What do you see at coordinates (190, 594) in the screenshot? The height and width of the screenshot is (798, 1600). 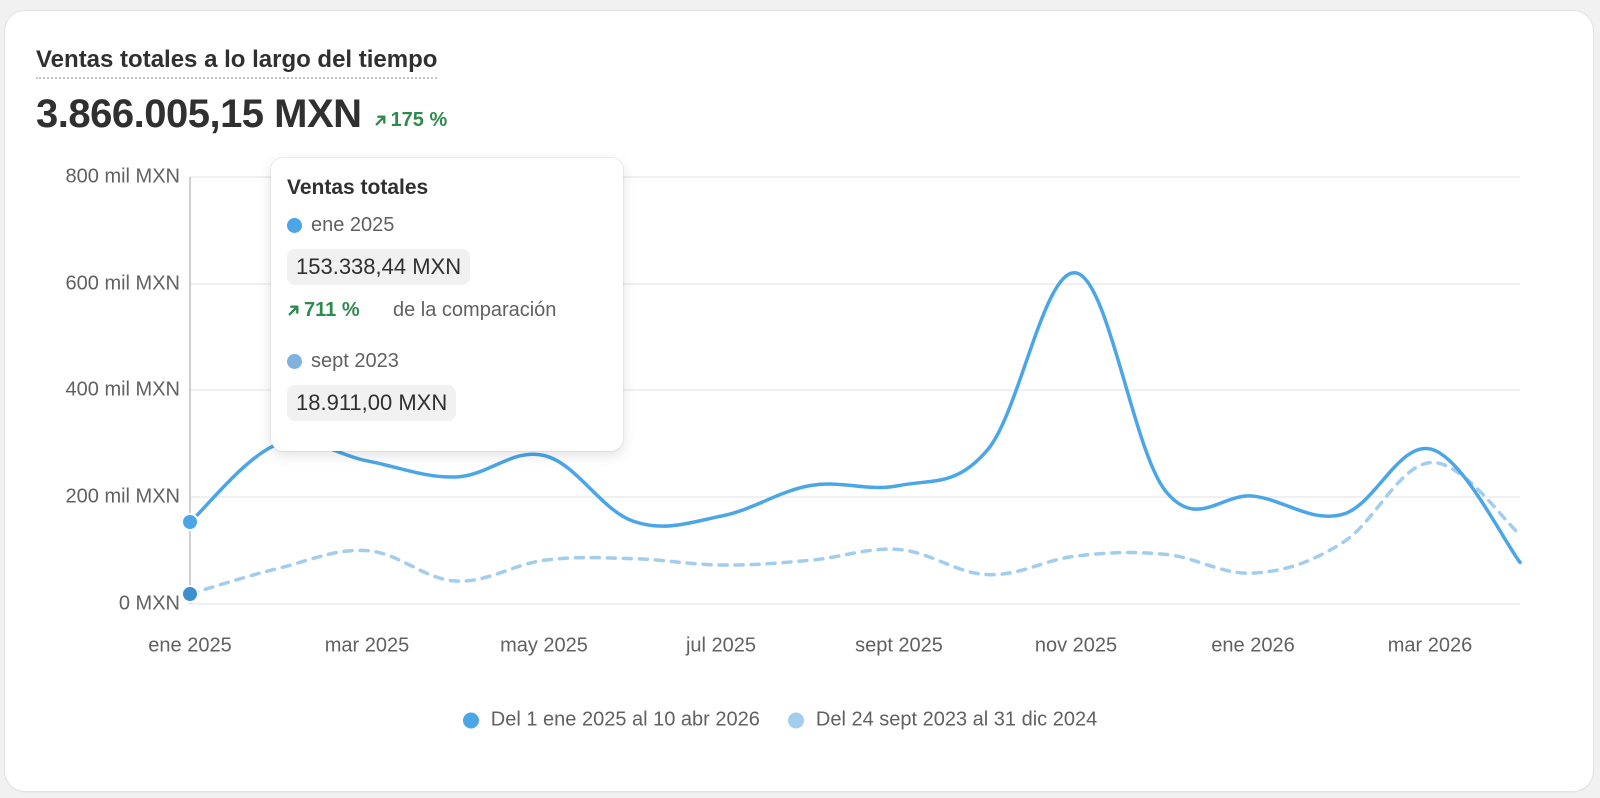 I see `comparison-hover-point` at bounding box center [190, 594].